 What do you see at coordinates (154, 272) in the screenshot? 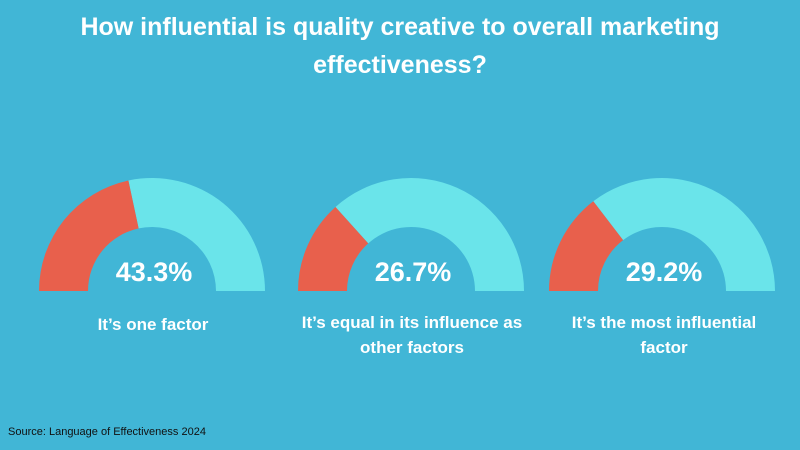
I see `gauge-value-label: 43.3%` at bounding box center [154, 272].